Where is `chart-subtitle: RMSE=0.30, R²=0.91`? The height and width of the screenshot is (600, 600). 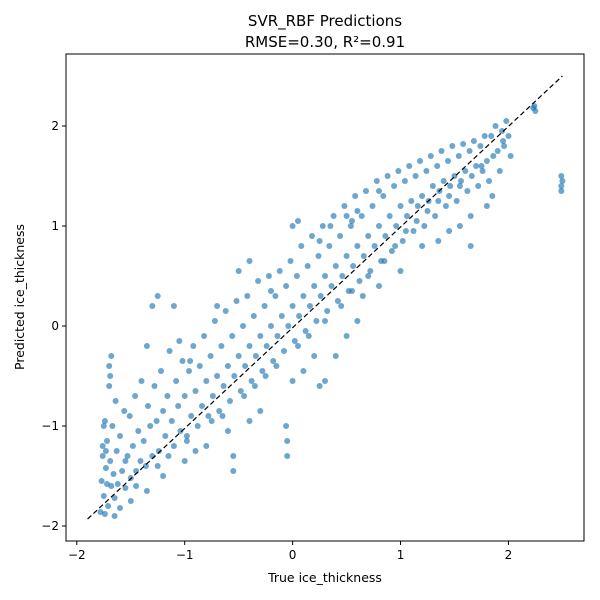
chart-subtitle: RMSE=0.30, R²=0.91 is located at coordinates (325, 42).